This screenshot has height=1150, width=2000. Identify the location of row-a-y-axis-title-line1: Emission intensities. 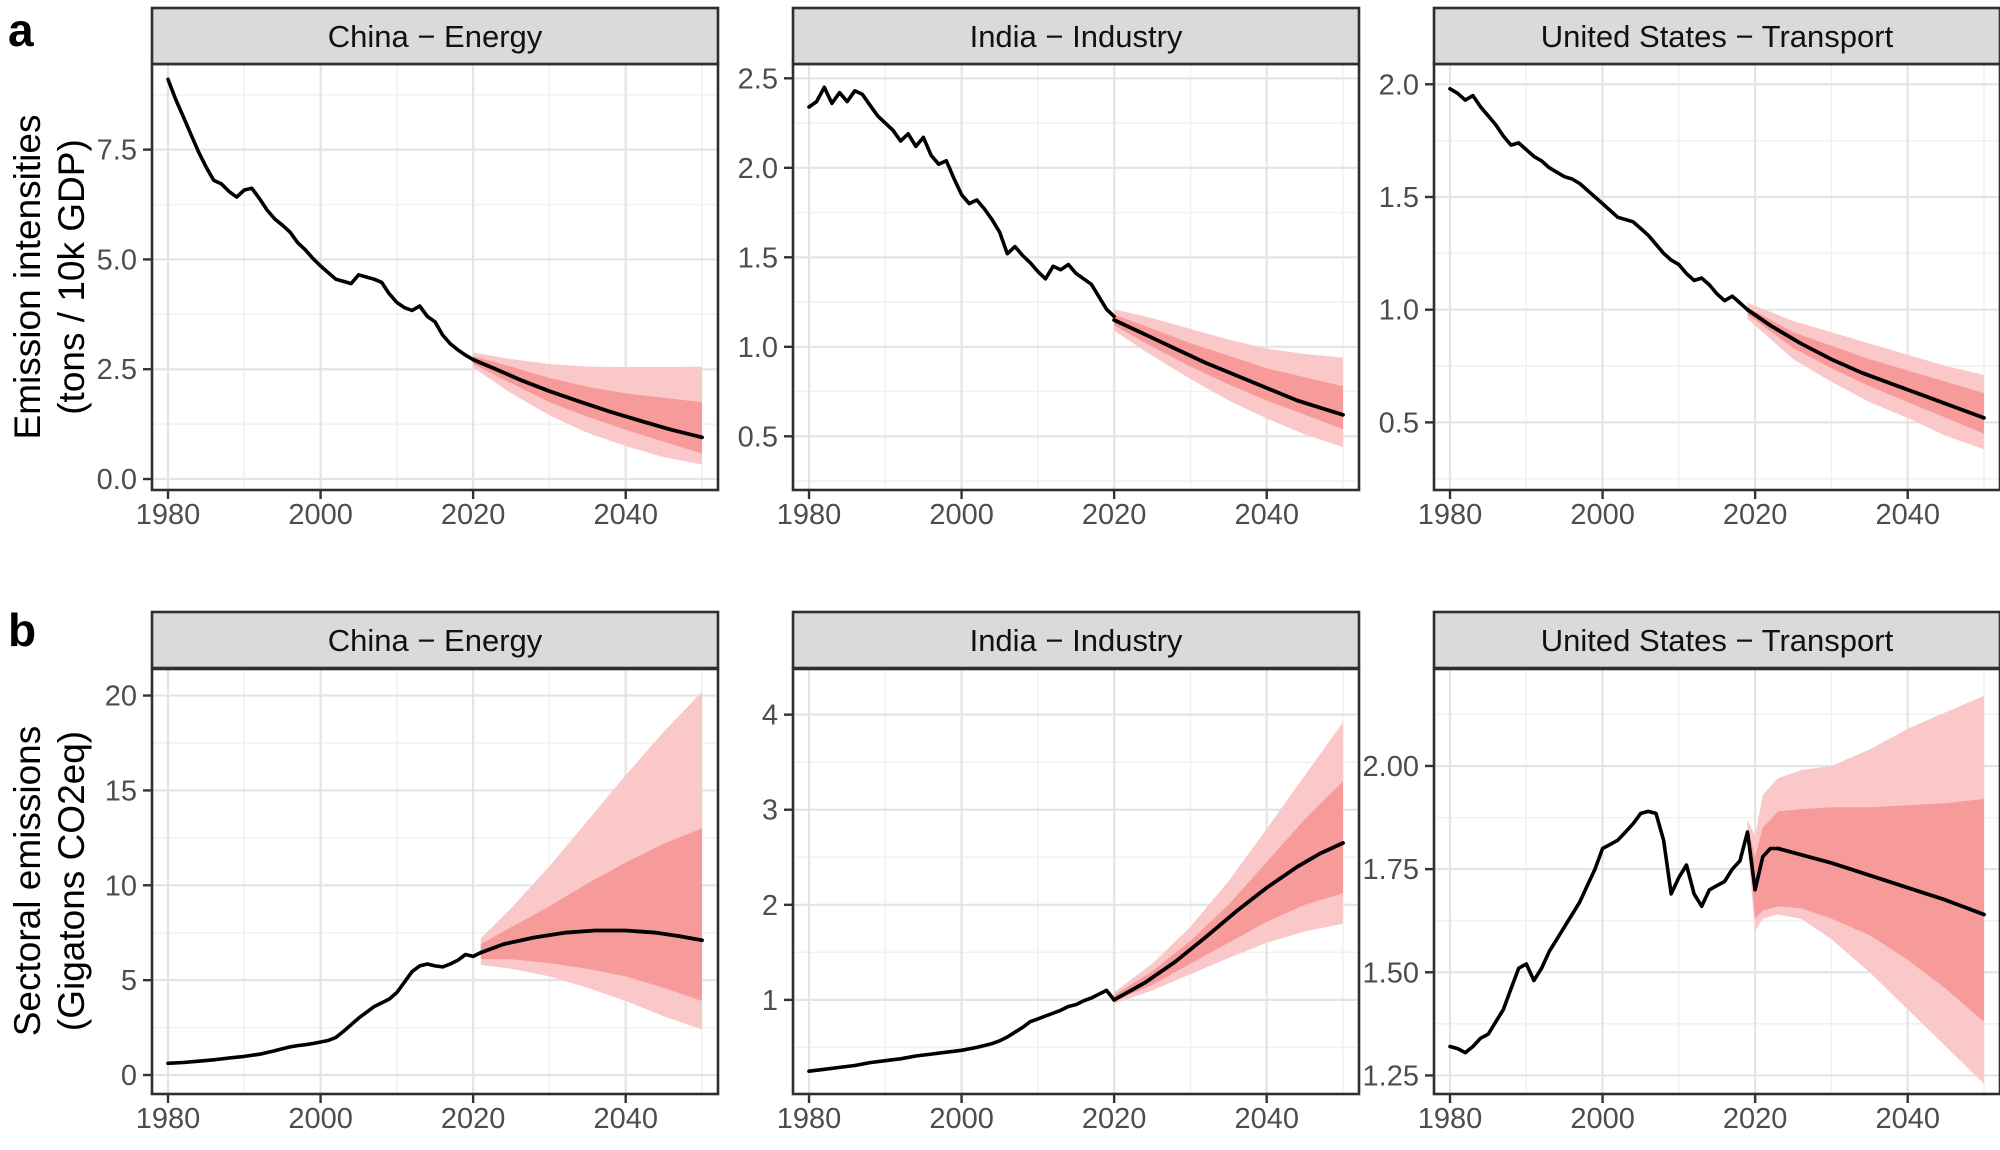
(27, 277).